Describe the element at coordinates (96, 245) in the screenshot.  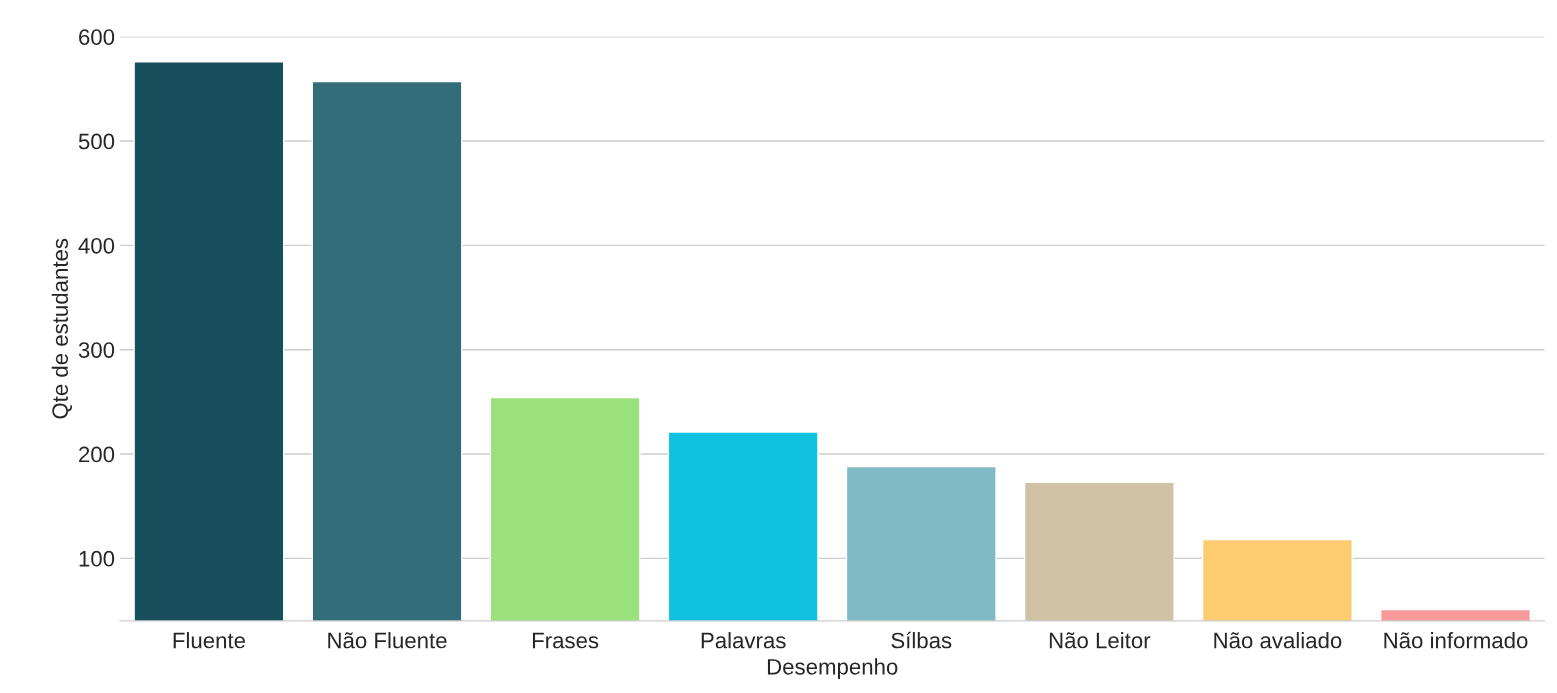
I see `y-tick-label: 400` at that location.